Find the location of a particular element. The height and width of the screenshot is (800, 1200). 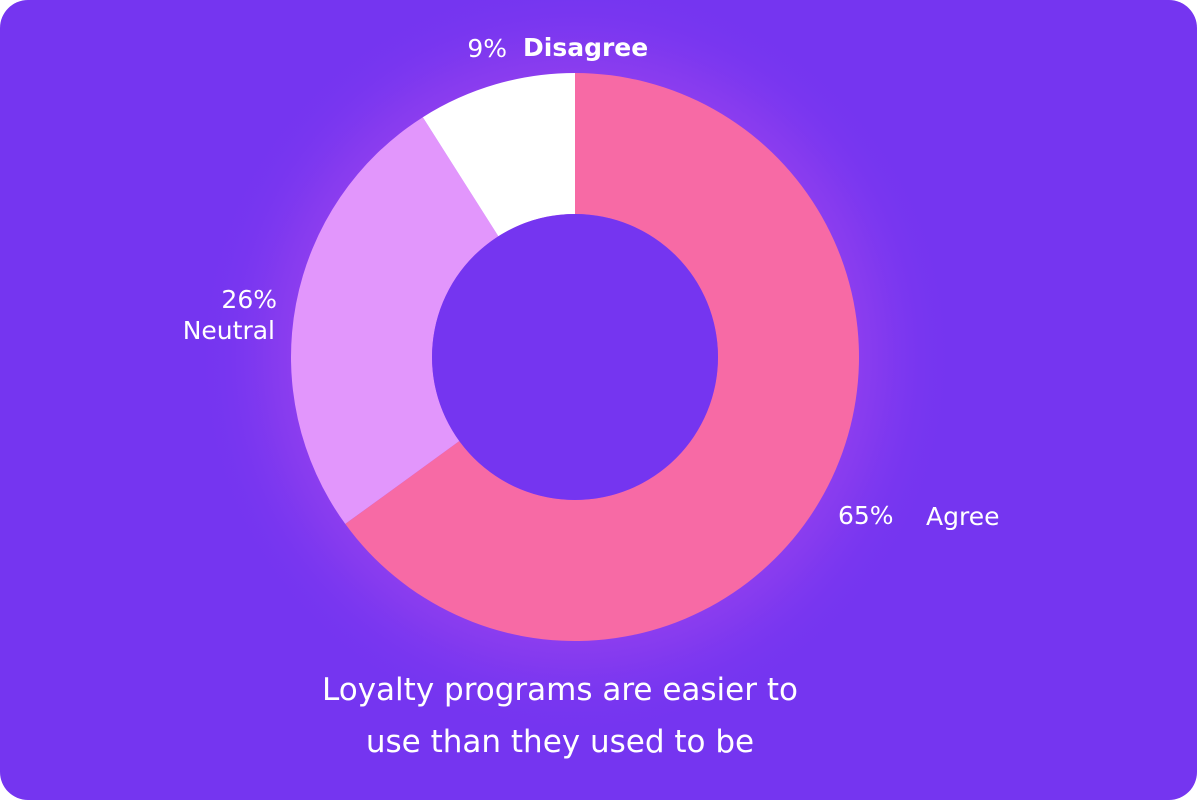

value-label: 65% is located at coordinates (866, 515).